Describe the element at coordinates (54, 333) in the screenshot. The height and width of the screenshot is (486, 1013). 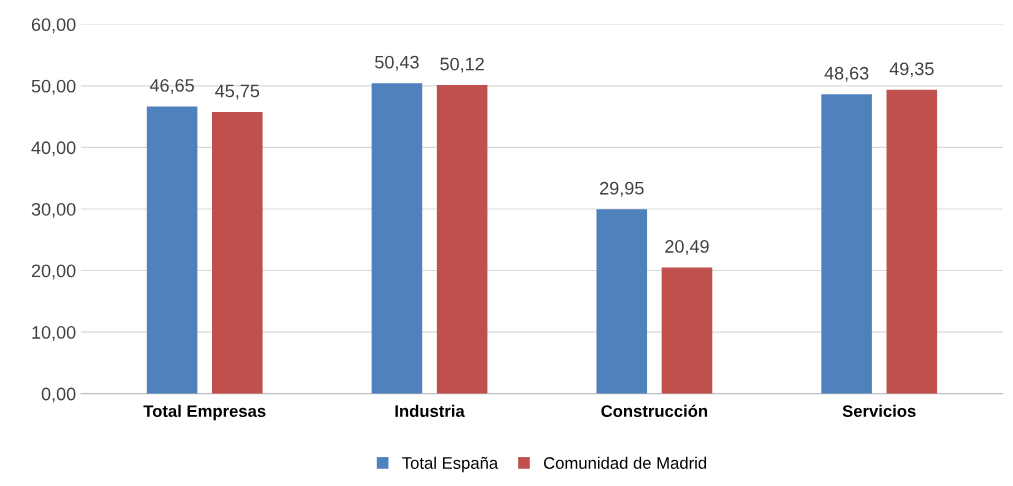
I see `y-tick-label: 10,00` at that location.